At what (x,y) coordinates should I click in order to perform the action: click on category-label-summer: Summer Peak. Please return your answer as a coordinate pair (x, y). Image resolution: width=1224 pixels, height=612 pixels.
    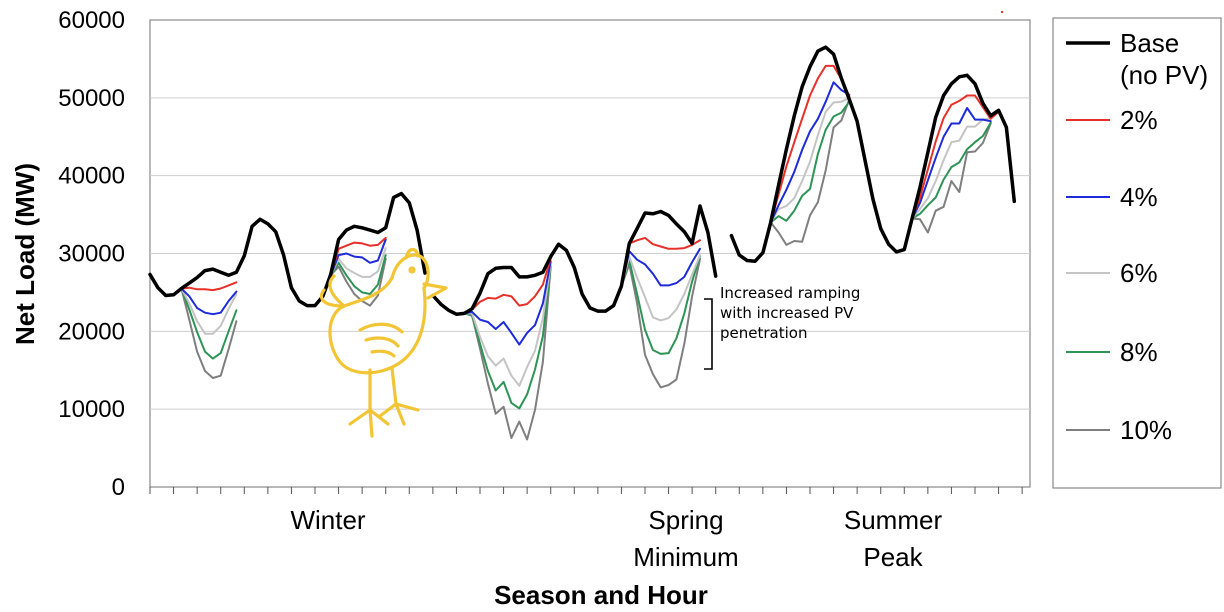
    Looking at the image, I should click on (893, 538).